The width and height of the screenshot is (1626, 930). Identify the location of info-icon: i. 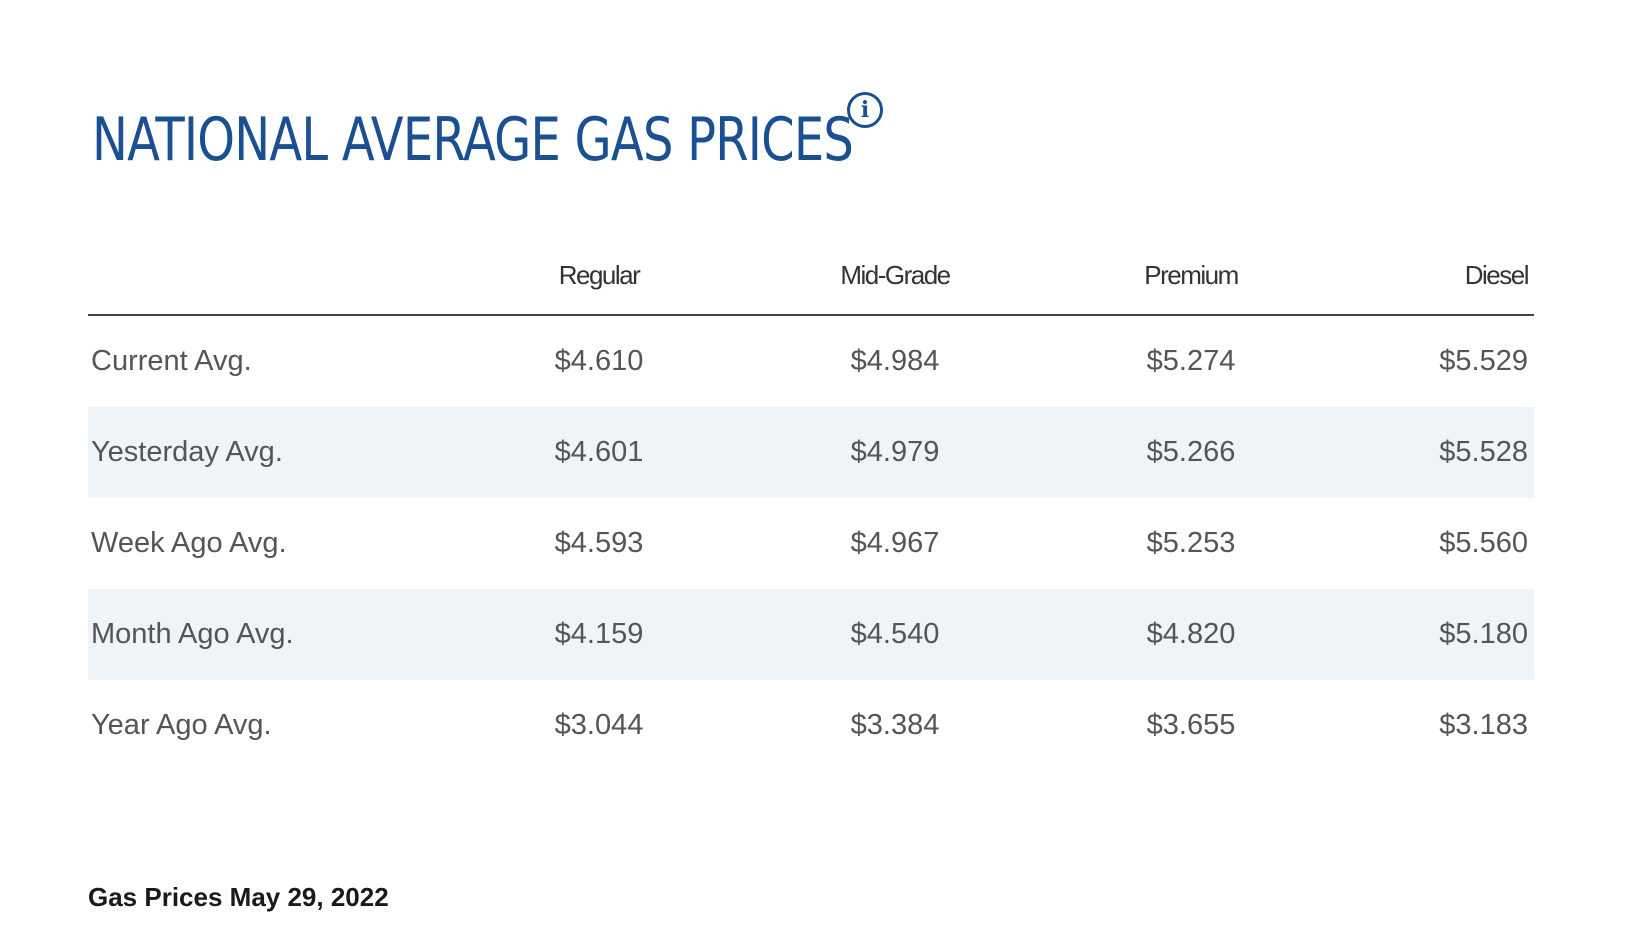
(865, 110).